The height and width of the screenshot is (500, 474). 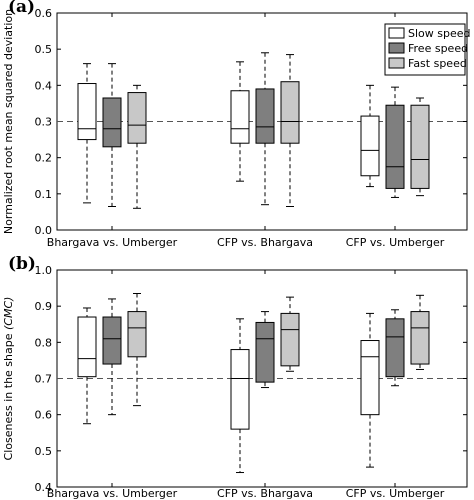 What do you see at coordinates (8, 395) in the screenshot?
I see `y-axis-label-text: Closeness in the shape` at bounding box center [8, 395].